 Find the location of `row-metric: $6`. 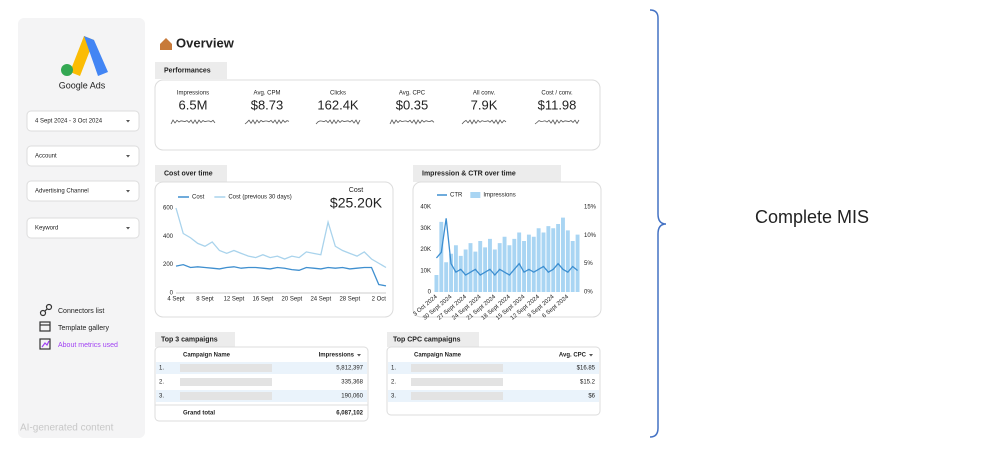

row-metric: $6 is located at coordinates (591, 397).